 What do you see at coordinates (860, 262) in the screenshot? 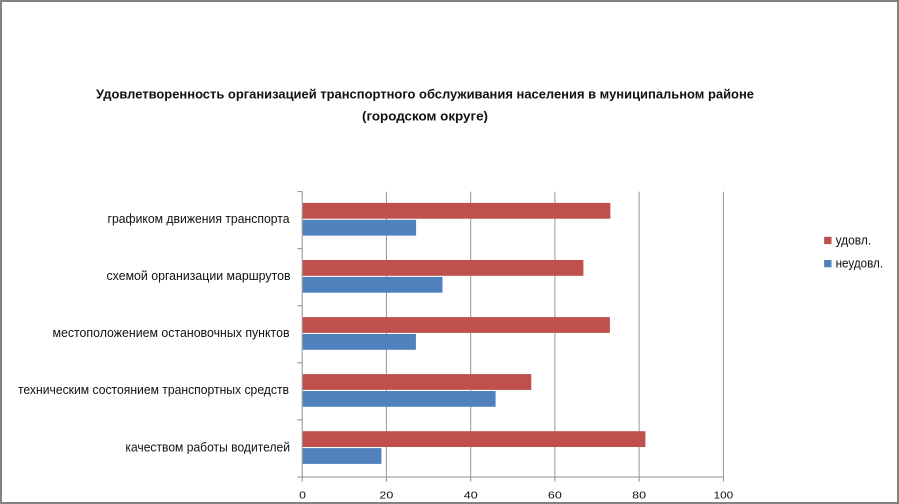
I see `svg-text: неудовл.` at bounding box center [860, 262].